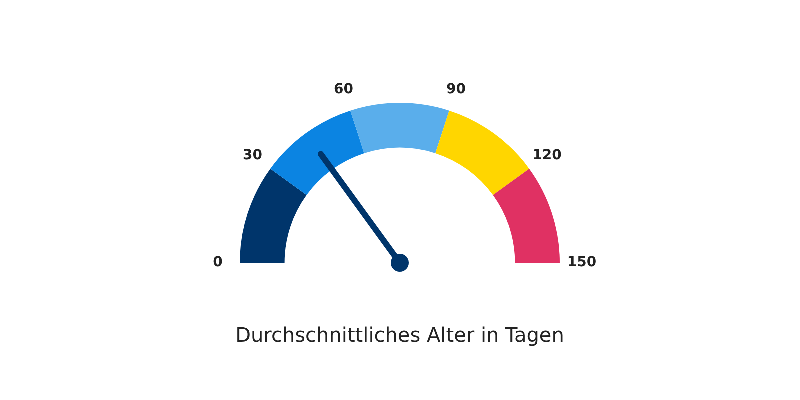  I want to click on text: Durchschnittliches Alter in Tagen, so click(400, 335).